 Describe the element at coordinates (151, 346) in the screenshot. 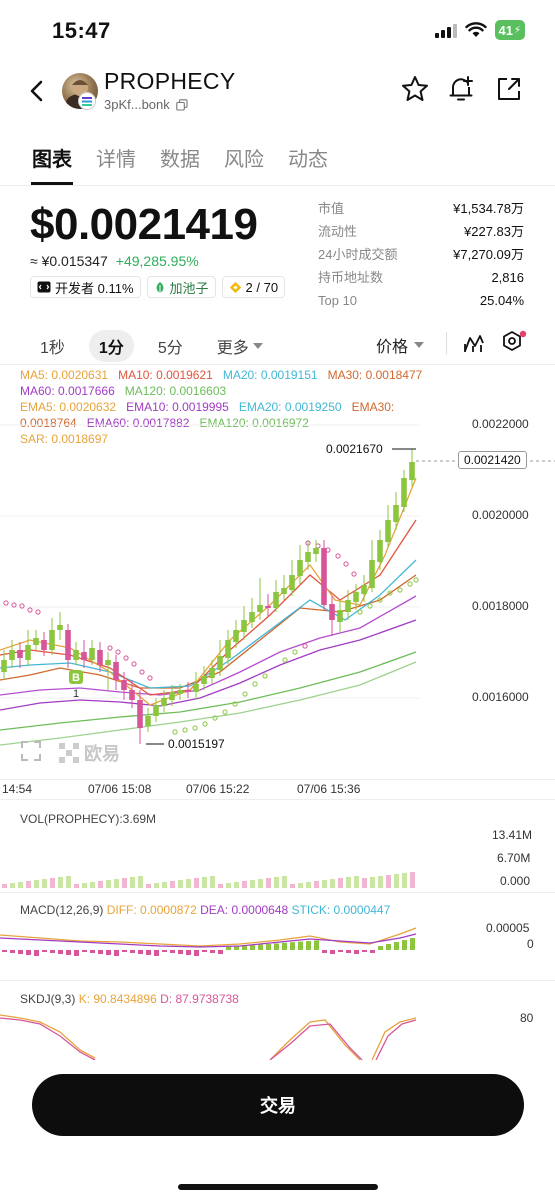

I see `interval-selector: 1秒 1分 5分 更多` at that location.